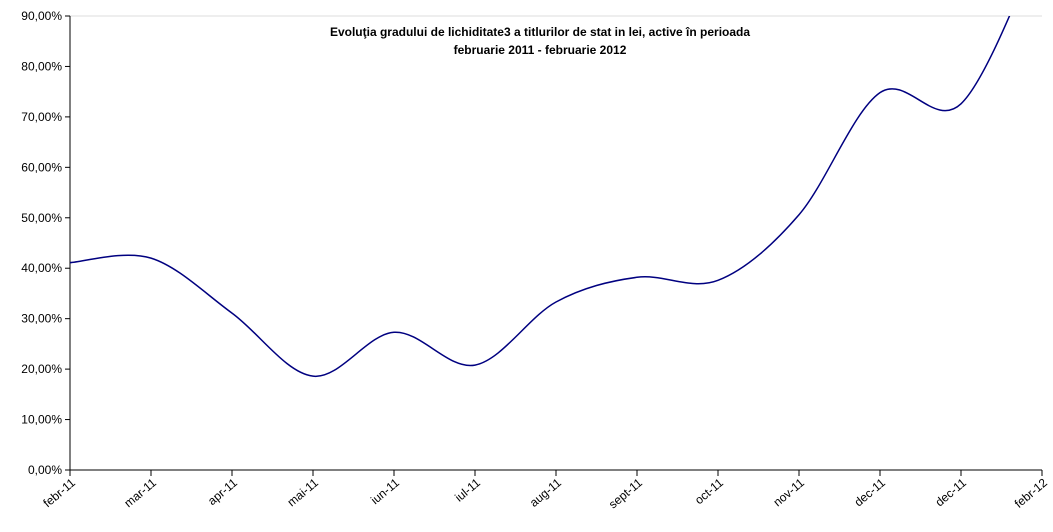 The width and height of the screenshot is (1053, 532). What do you see at coordinates (140, 492) in the screenshot?
I see `x-tick-label: mar-11` at bounding box center [140, 492].